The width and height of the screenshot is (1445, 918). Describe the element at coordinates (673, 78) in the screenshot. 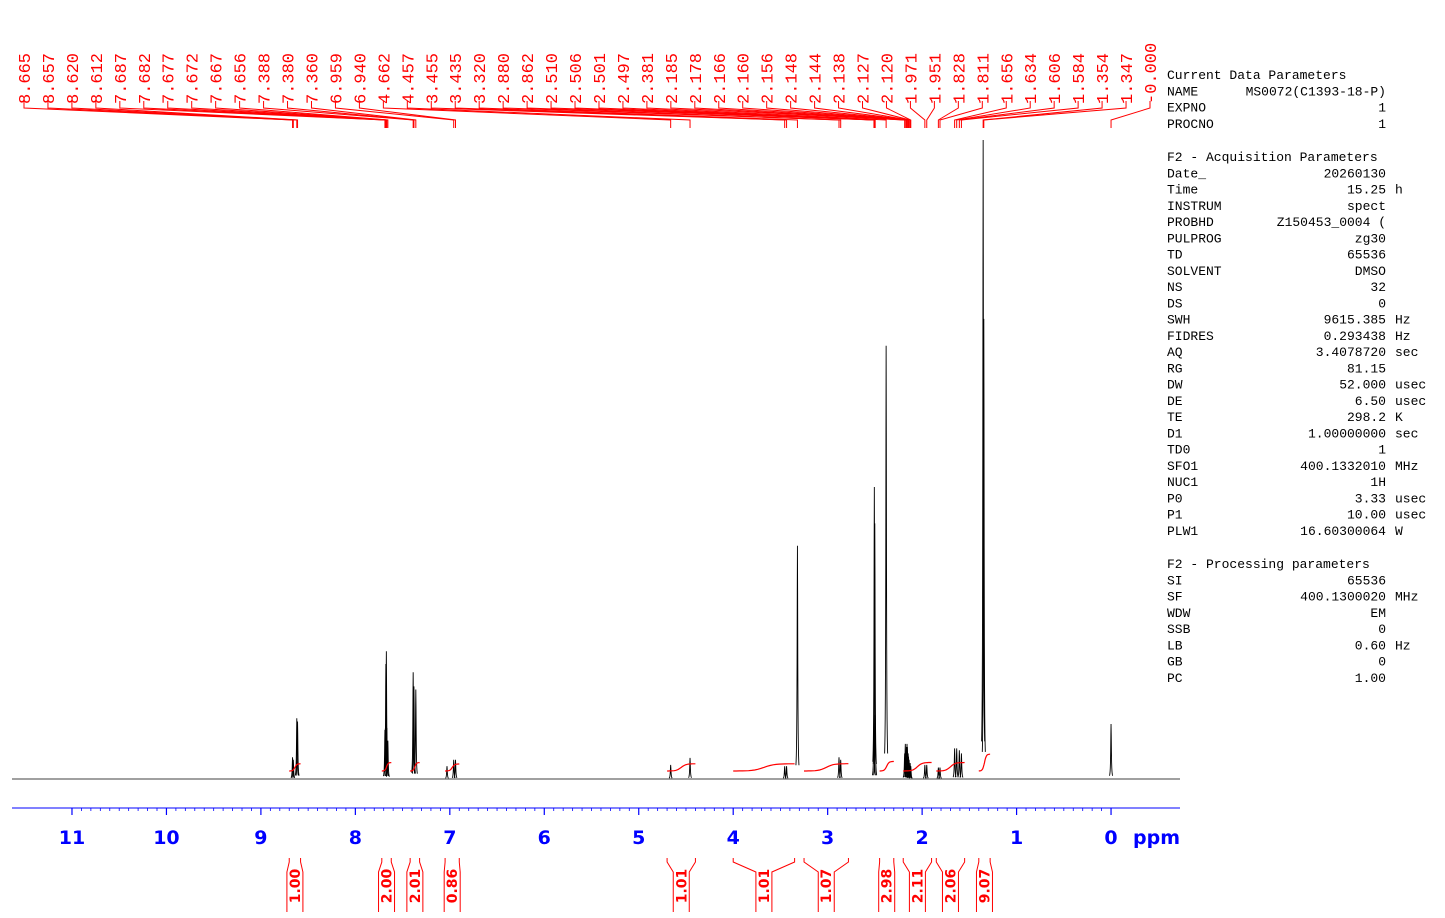

I see `peak-label: 2.185` at that location.